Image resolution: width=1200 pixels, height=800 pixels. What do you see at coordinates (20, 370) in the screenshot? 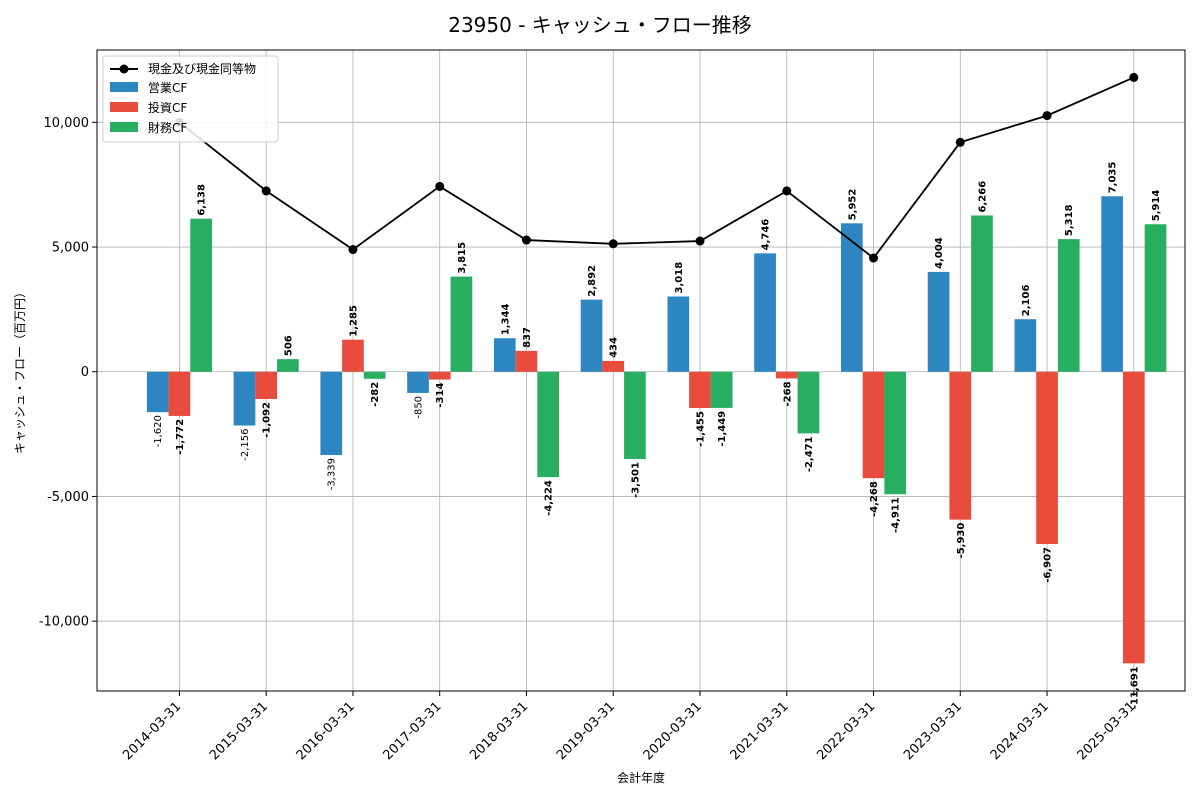
I see `y-axis-label: キャッシュ・フロー（百万円）` at bounding box center [20, 370].